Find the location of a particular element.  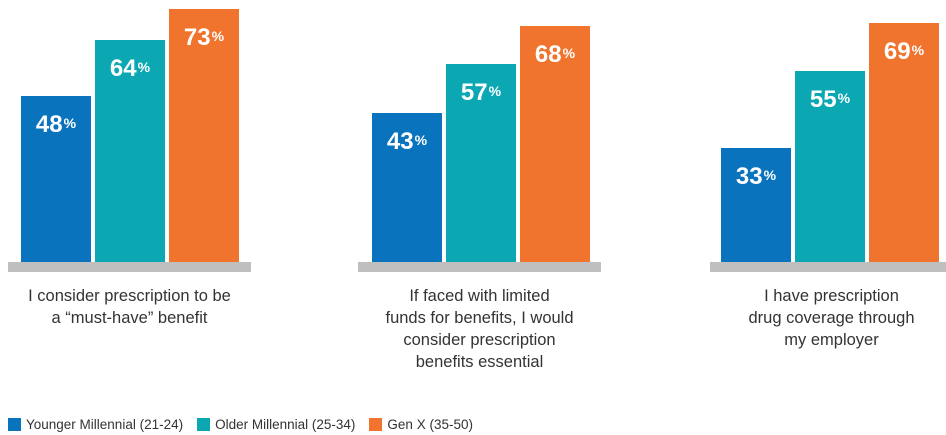

data-label: 55% is located at coordinates (830, 100).